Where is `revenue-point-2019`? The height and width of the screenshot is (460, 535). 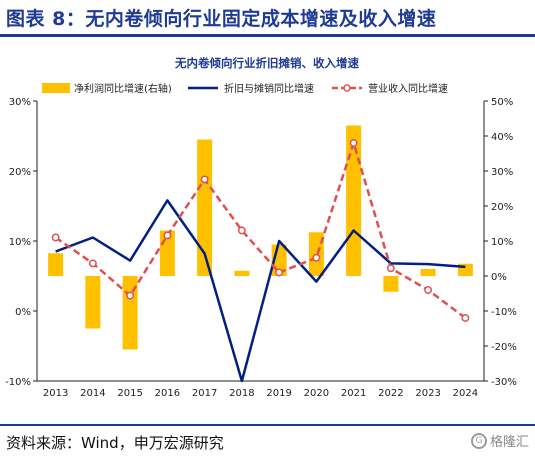
revenue-point-2019 is located at coordinates (279, 272).